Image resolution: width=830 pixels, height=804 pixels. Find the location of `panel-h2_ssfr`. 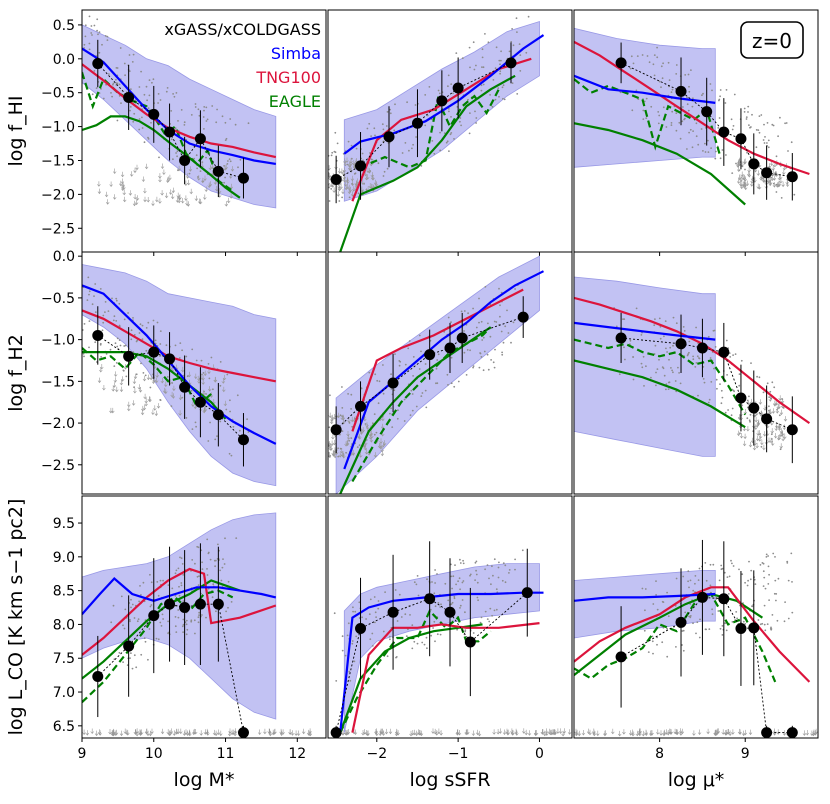

panel-h2_ssfr is located at coordinates (450, 373).